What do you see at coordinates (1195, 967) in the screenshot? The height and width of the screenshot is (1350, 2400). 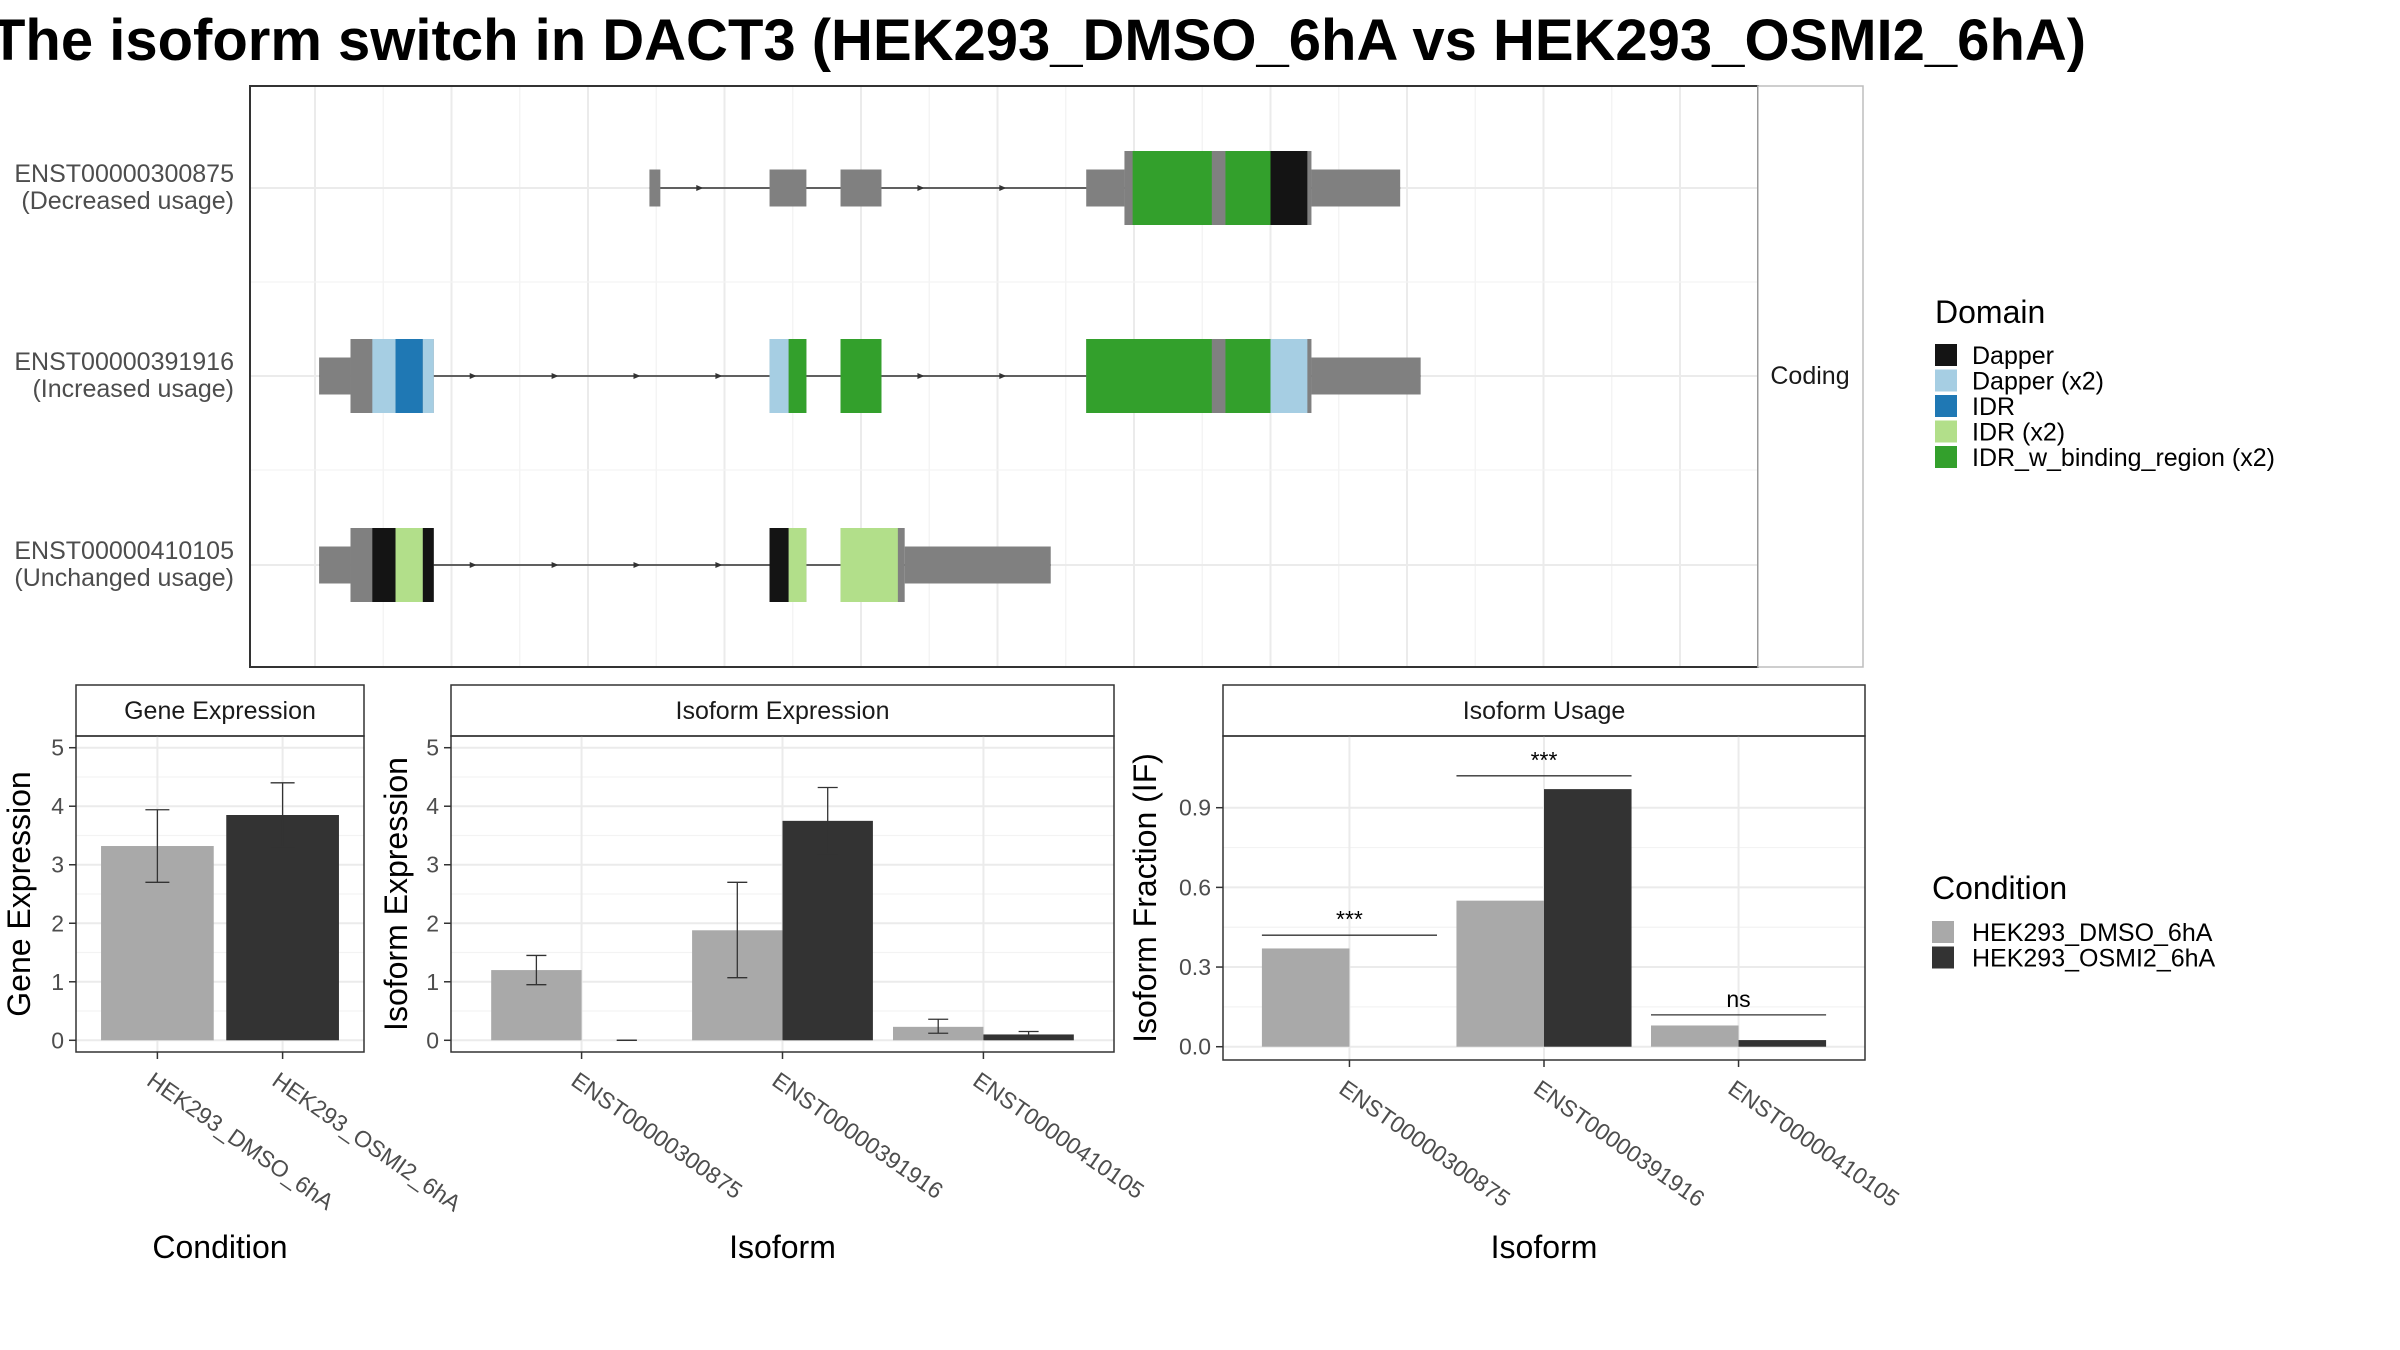 I see `y-tick-label: 0.3` at bounding box center [1195, 967].